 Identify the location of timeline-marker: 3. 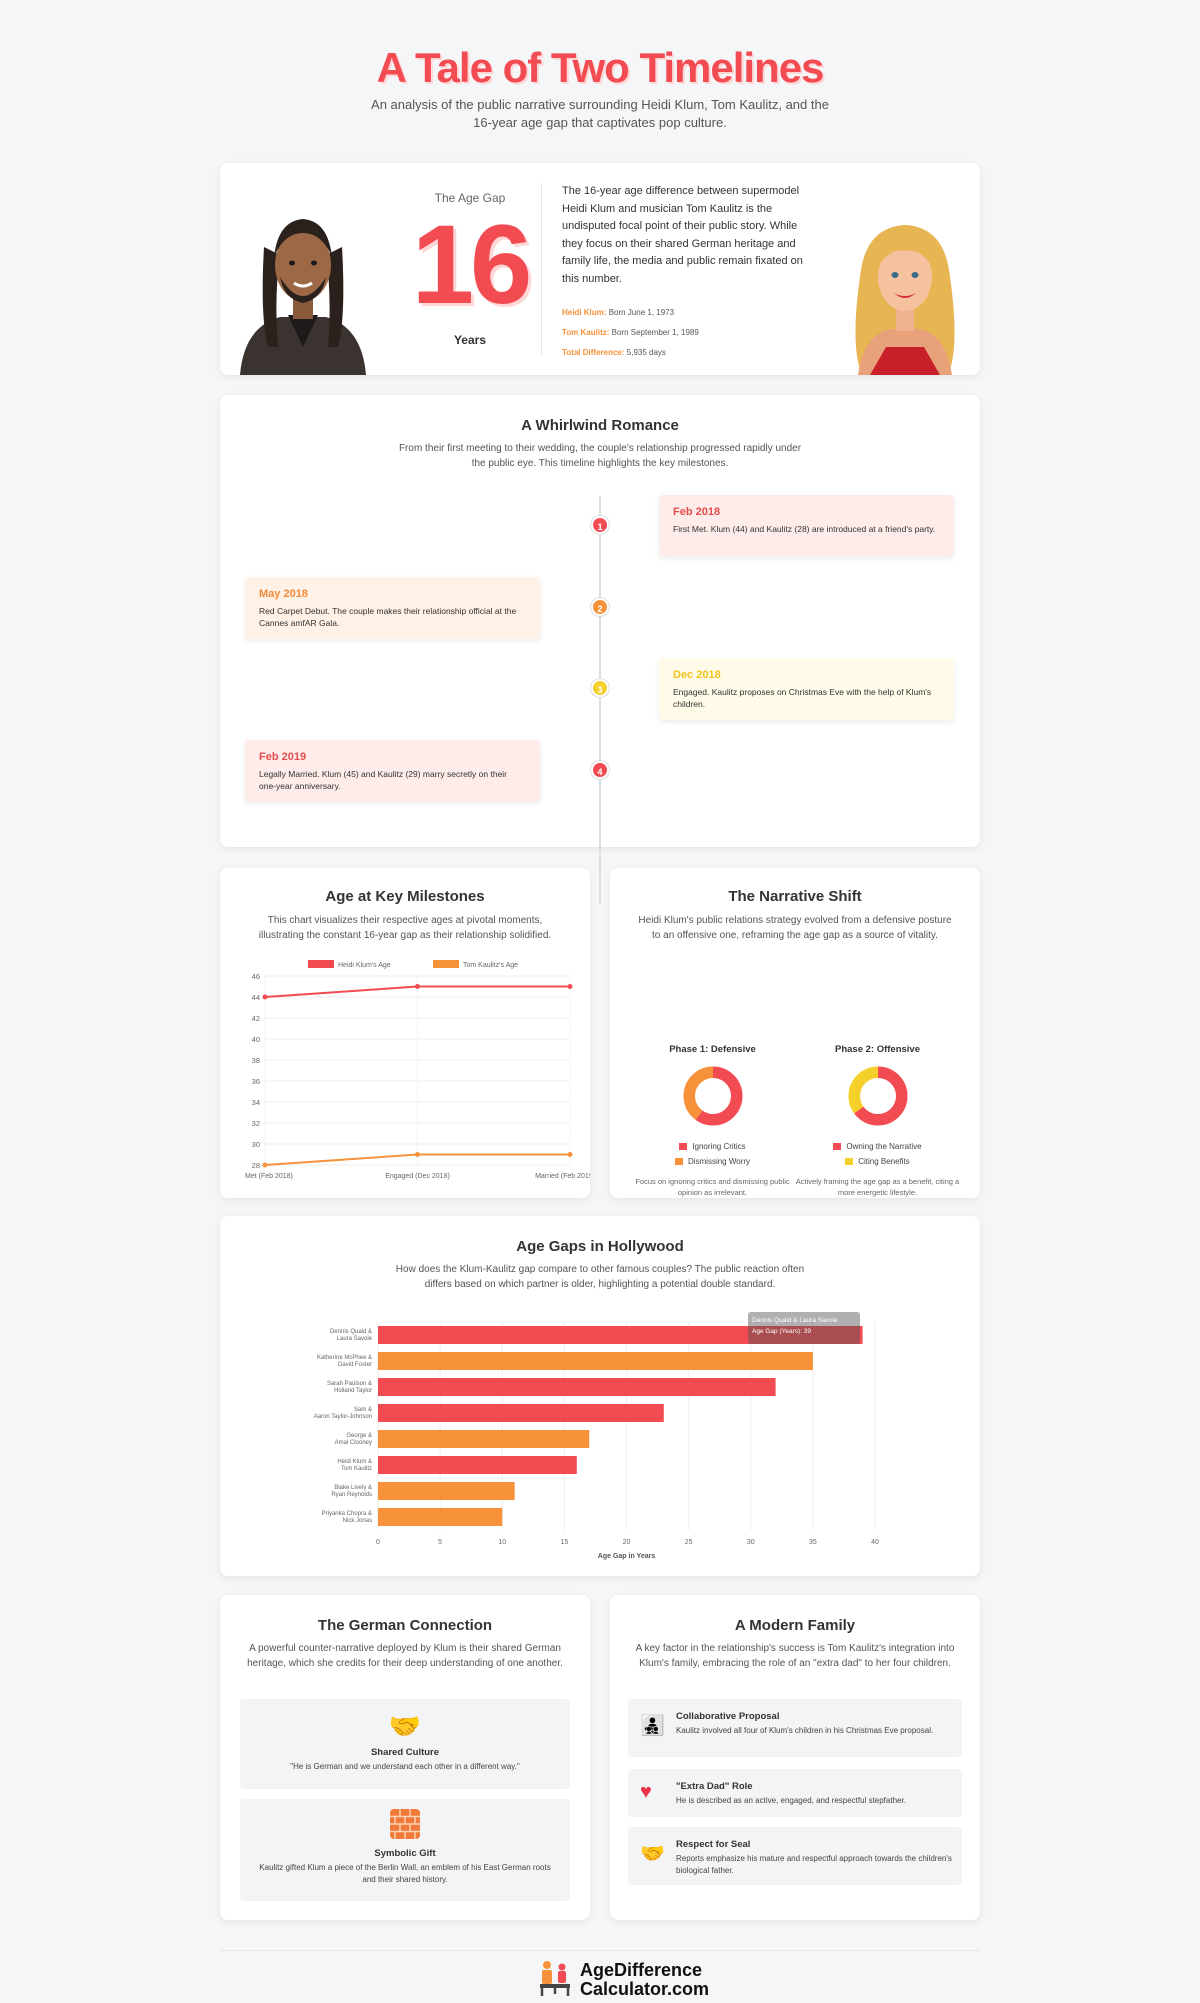
(600, 688).